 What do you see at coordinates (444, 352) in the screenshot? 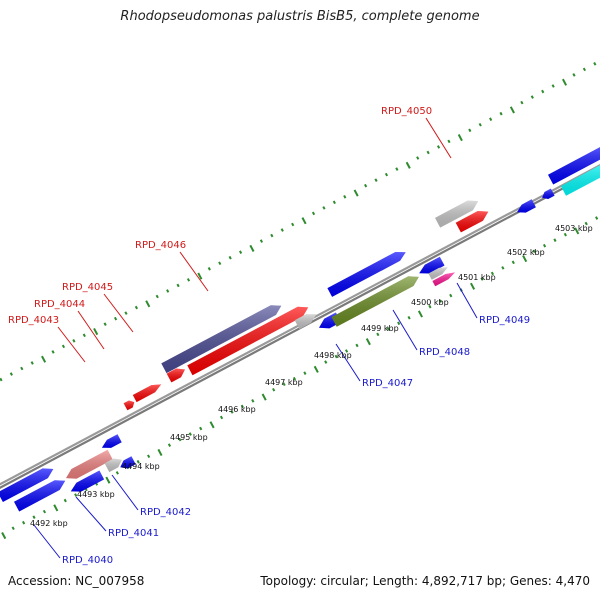
I see `gene-label-rpd_4048: RPD_4048` at bounding box center [444, 352].